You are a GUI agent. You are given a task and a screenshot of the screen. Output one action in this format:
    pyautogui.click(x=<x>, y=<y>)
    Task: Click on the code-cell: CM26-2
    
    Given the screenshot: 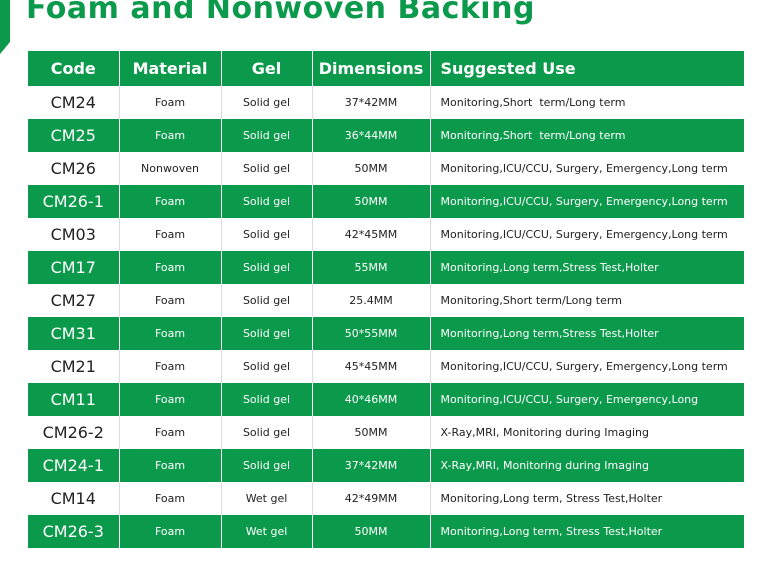 What is the action you would take?
    pyautogui.click(x=73, y=432)
    